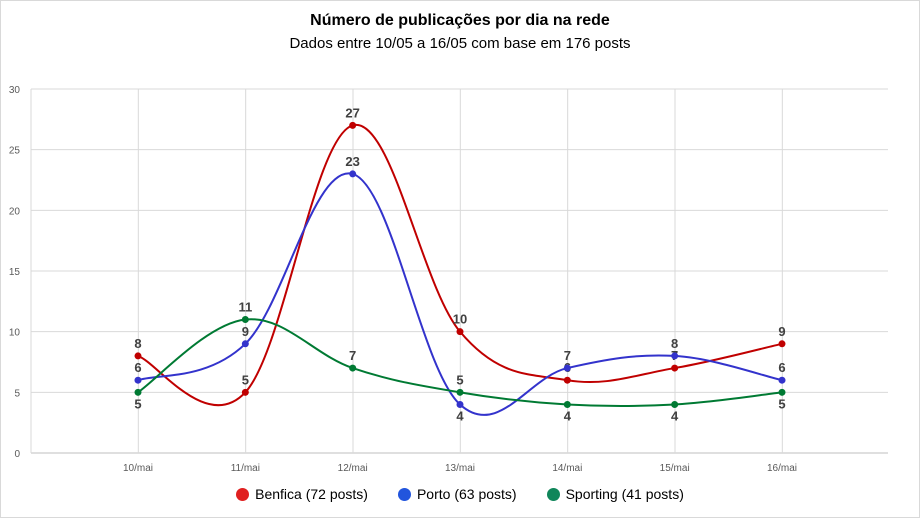 Image resolution: width=920 pixels, height=518 pixels. What do you see at coordinates (15, 151) in the screenshot?
I see `y-tick-label: 25` at bounding box center [15, 151].